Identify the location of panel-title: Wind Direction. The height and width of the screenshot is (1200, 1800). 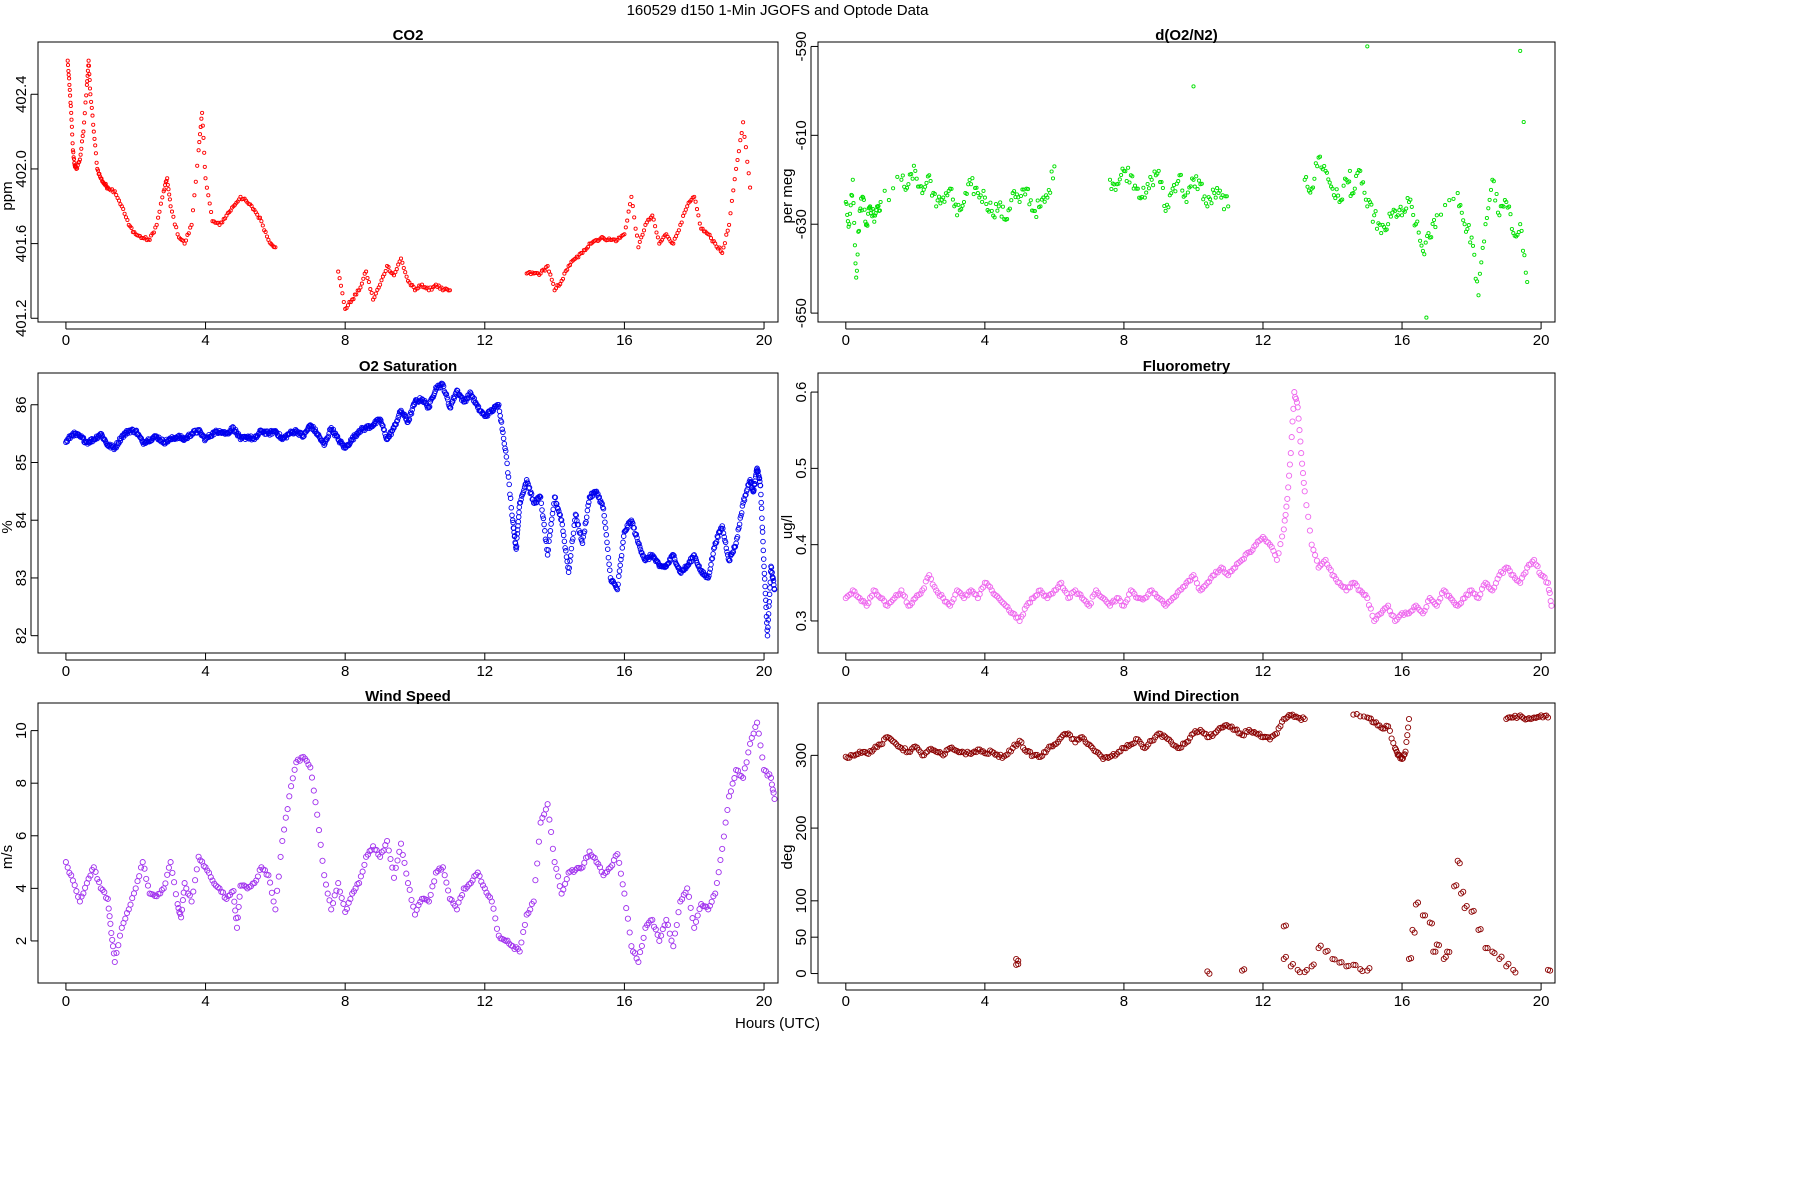
(1187, 696).